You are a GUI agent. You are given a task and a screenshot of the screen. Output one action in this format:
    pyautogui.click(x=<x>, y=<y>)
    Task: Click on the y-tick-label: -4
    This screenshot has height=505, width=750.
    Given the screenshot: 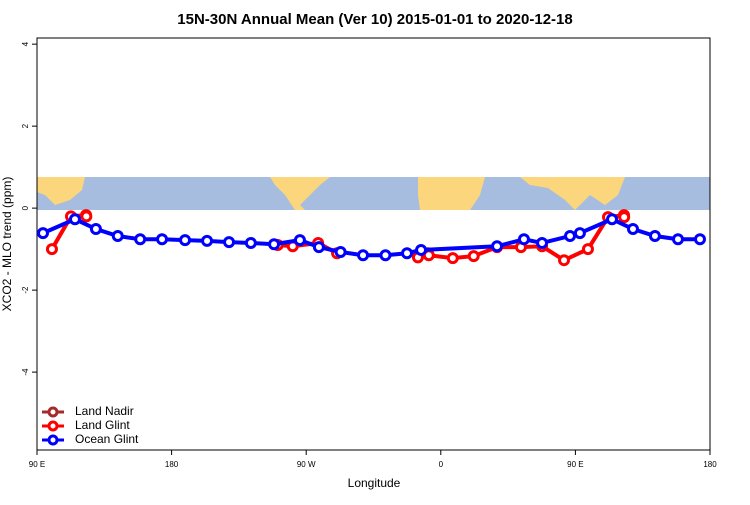 What is the action you would take?
    pyautogui.click(x=25, y=372)
    